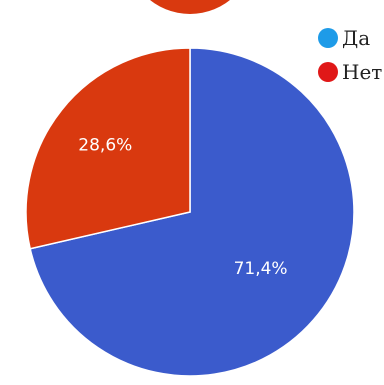 Image resolution: width=384 pixels, height=385 pixels. What do you see at coordinates (261, 269) in the screenshot?
I see `slice-label-1: 71,4%` at bounding box center [261, 269].